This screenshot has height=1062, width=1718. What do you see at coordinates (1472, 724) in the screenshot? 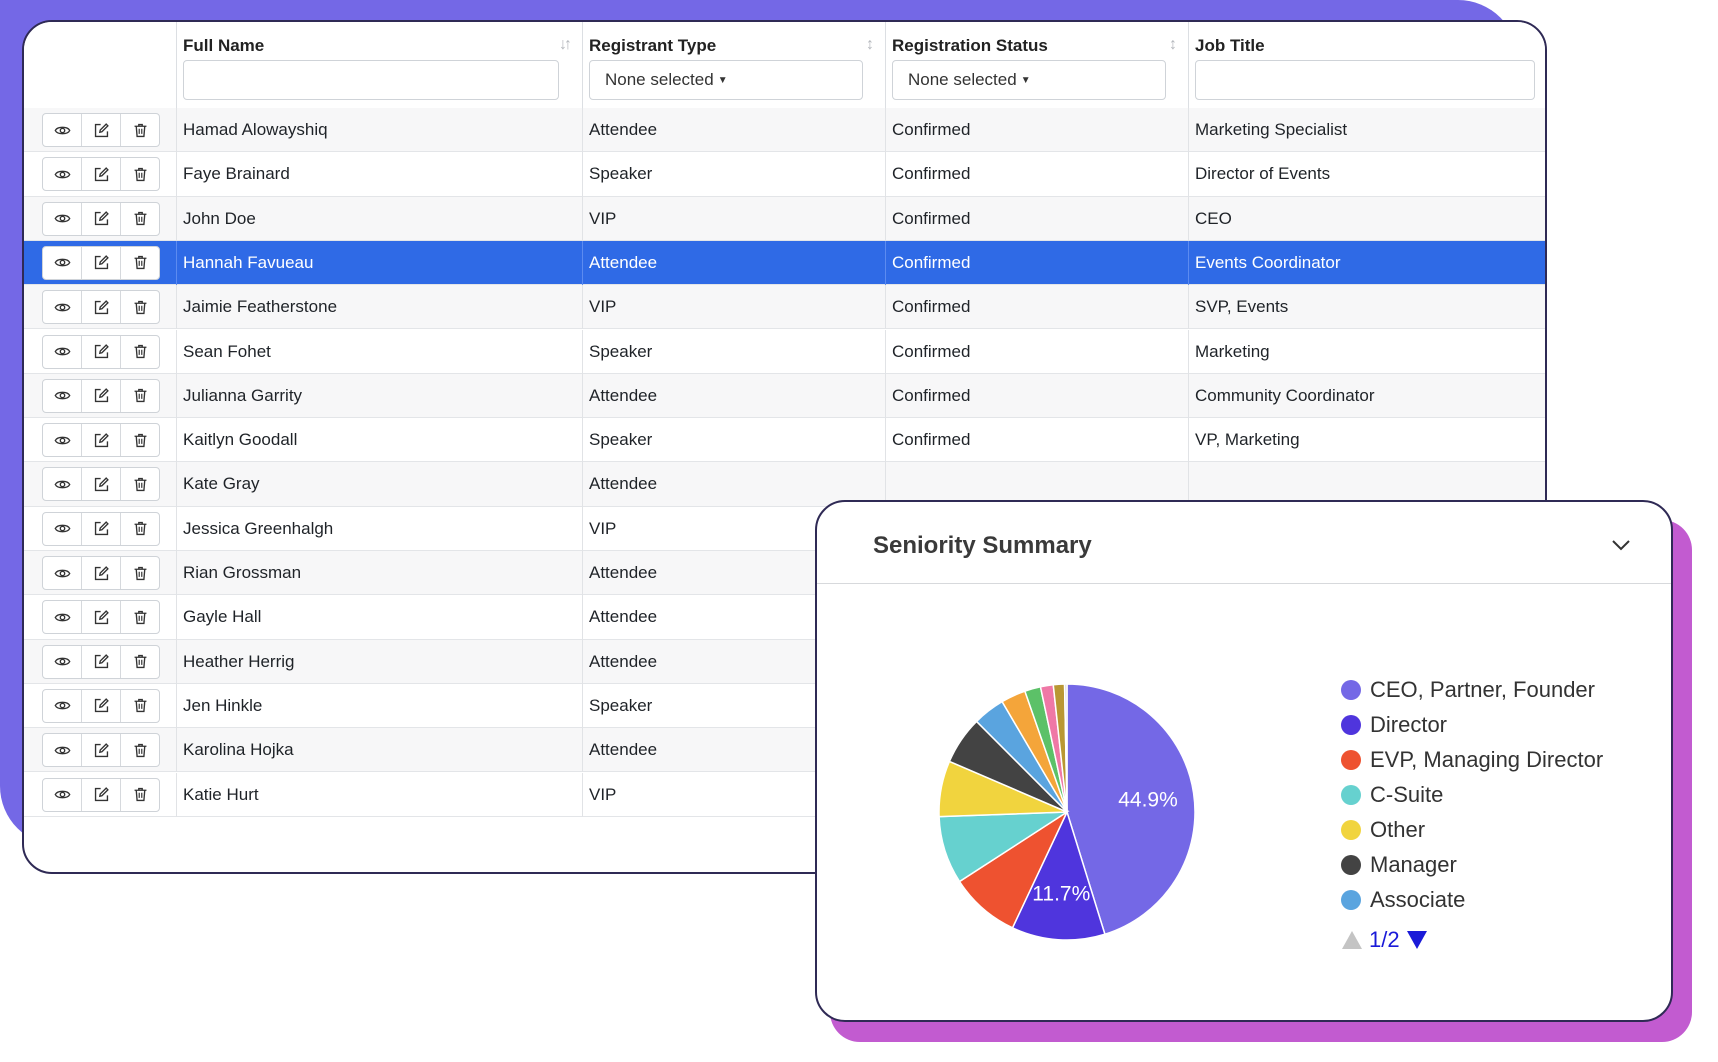
I see `legend-item: Director` at bounding box center [1472, 724].